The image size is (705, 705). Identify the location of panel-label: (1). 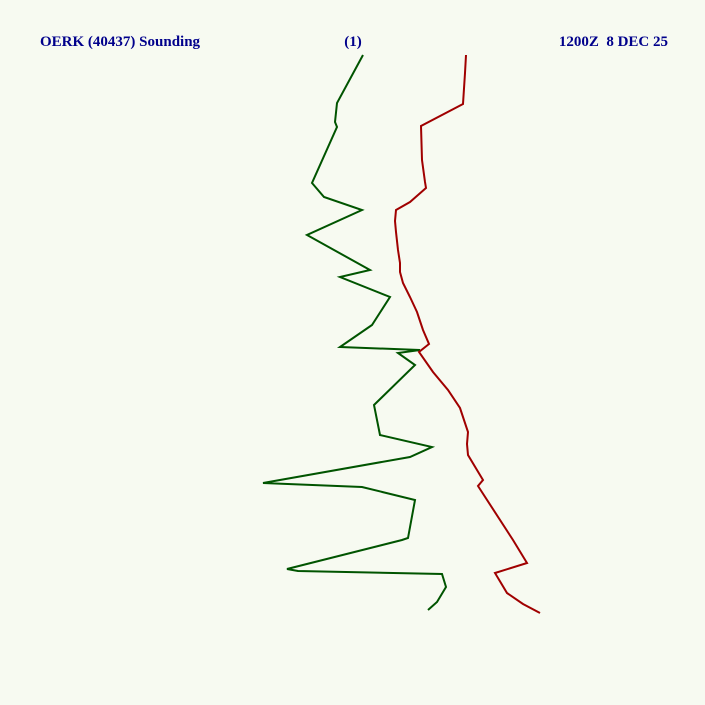
(353, 42).